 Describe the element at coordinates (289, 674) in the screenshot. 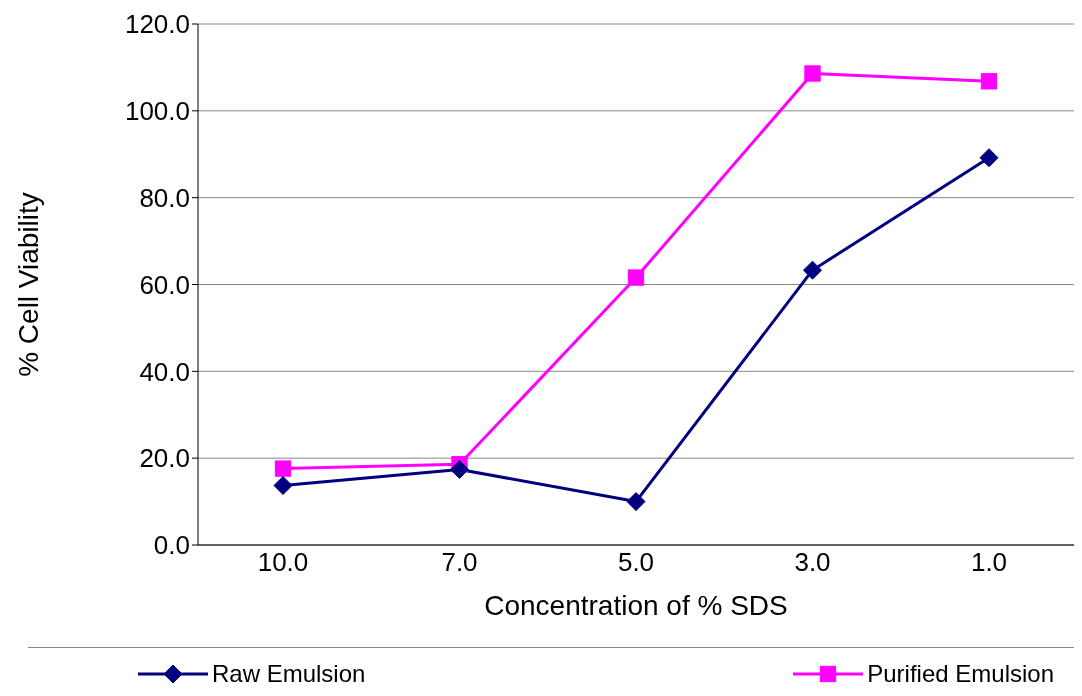

I see `legend-label: Raw Emulsion` at that location.